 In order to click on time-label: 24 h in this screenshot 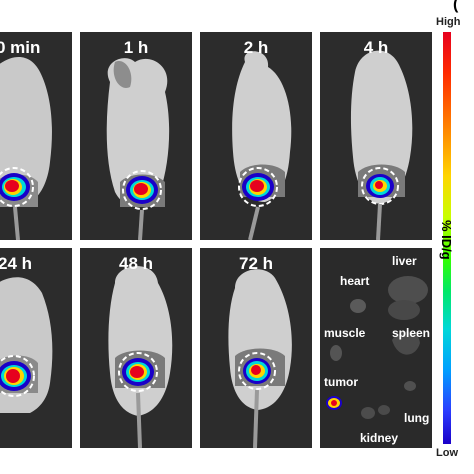, I will do `click(16, 263)`.